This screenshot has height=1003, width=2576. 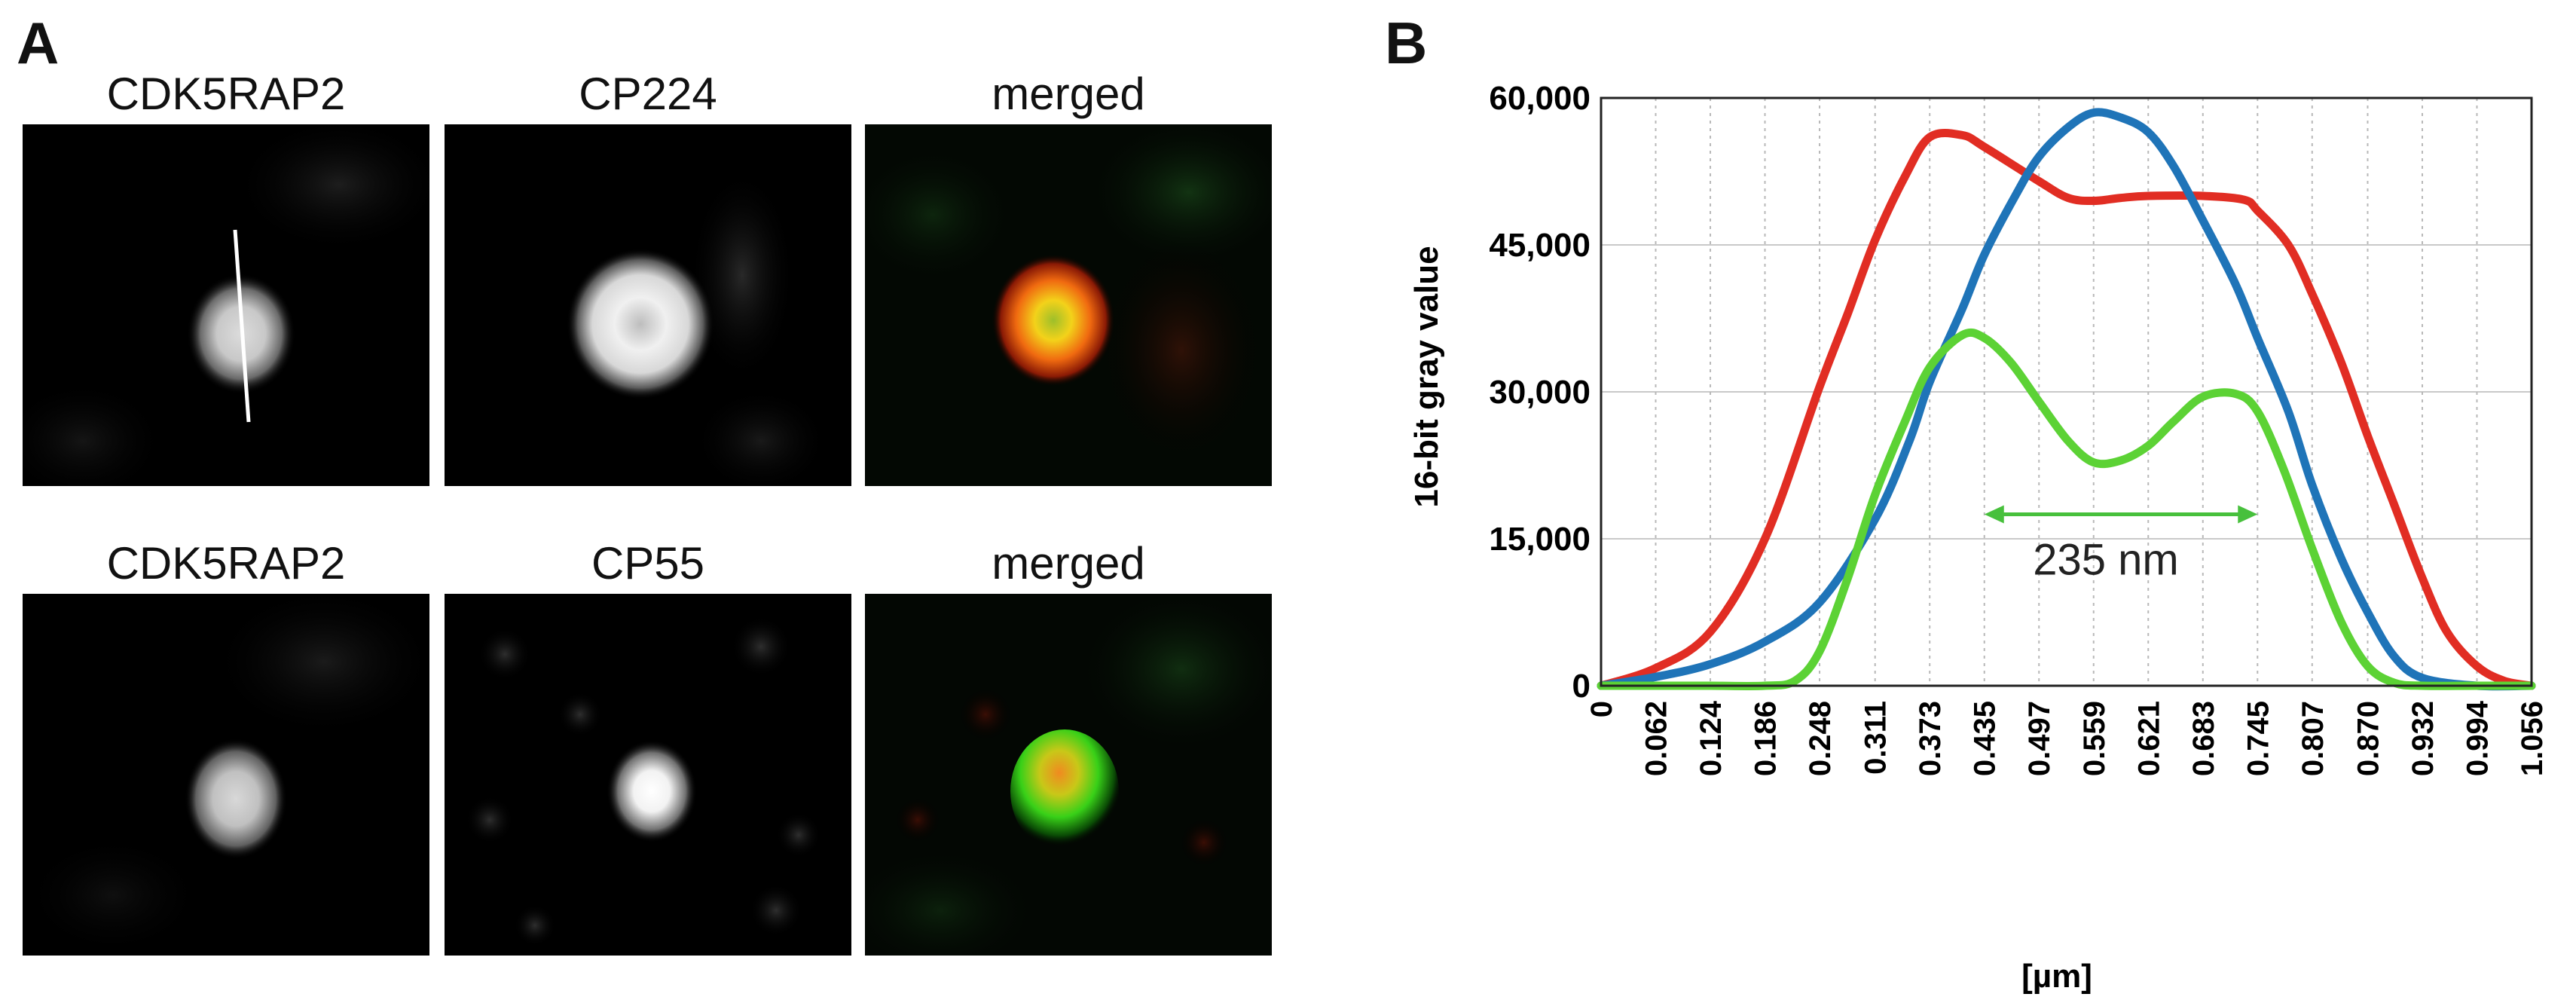 What do you see at coordinates (1581, 687) in the screenshot?
I see `y-tick-label: 0` at bounding box center [1581, 687].